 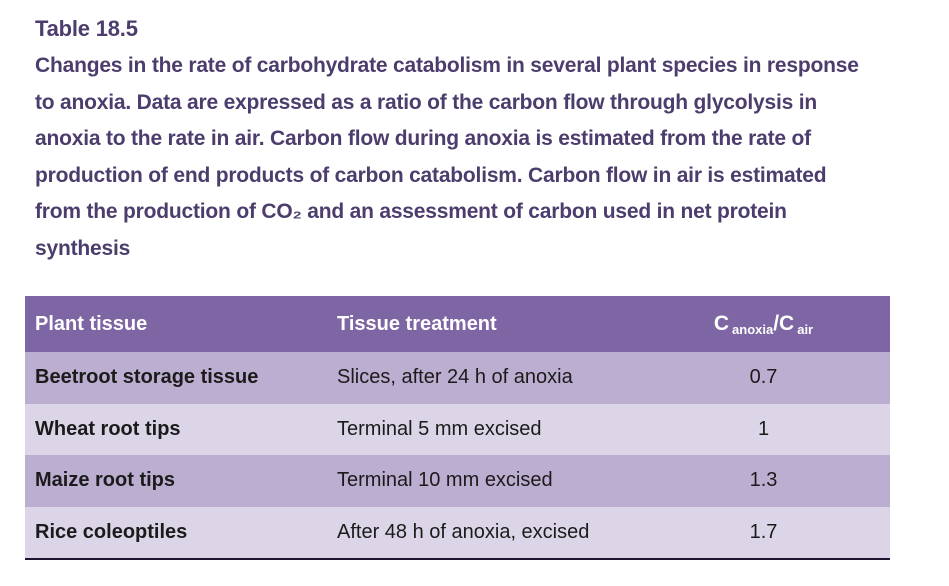 I want to click on cell-tissue-treatment: Terminal 10 mm excised, so click(x=445, y=480).